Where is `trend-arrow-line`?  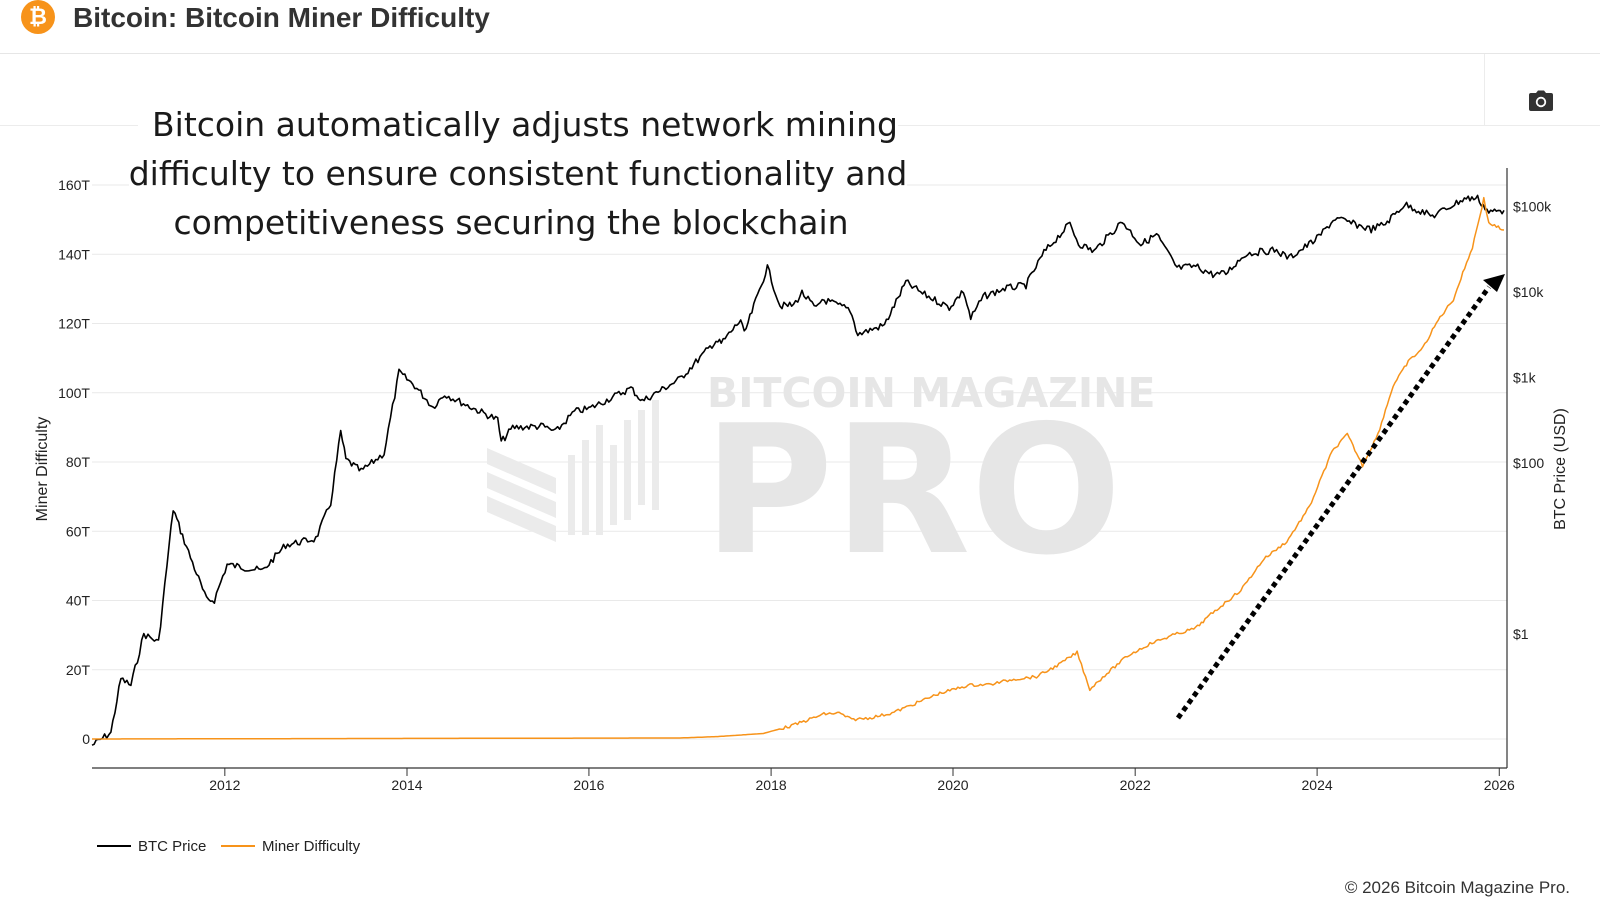 trend-arrow-line is located at coordinates (1333, 502).